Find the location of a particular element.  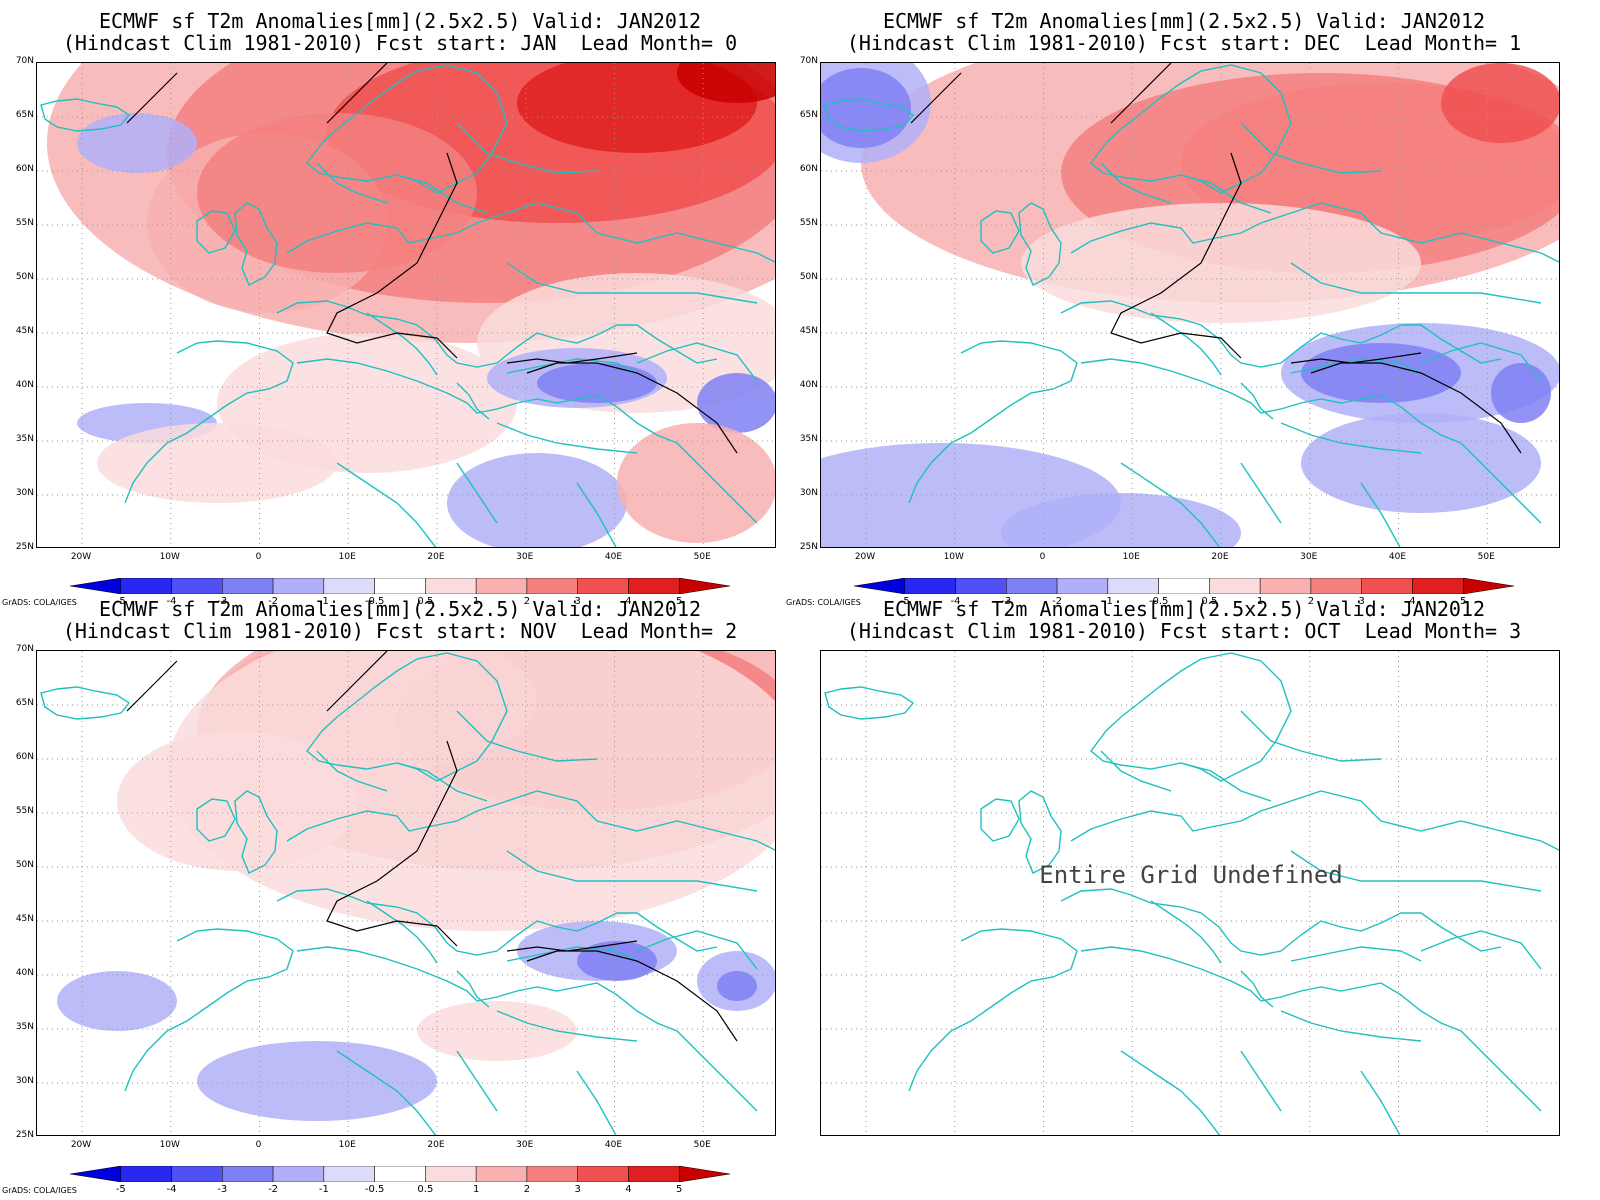

colorbar-strip is located at coordinates (400, 586).